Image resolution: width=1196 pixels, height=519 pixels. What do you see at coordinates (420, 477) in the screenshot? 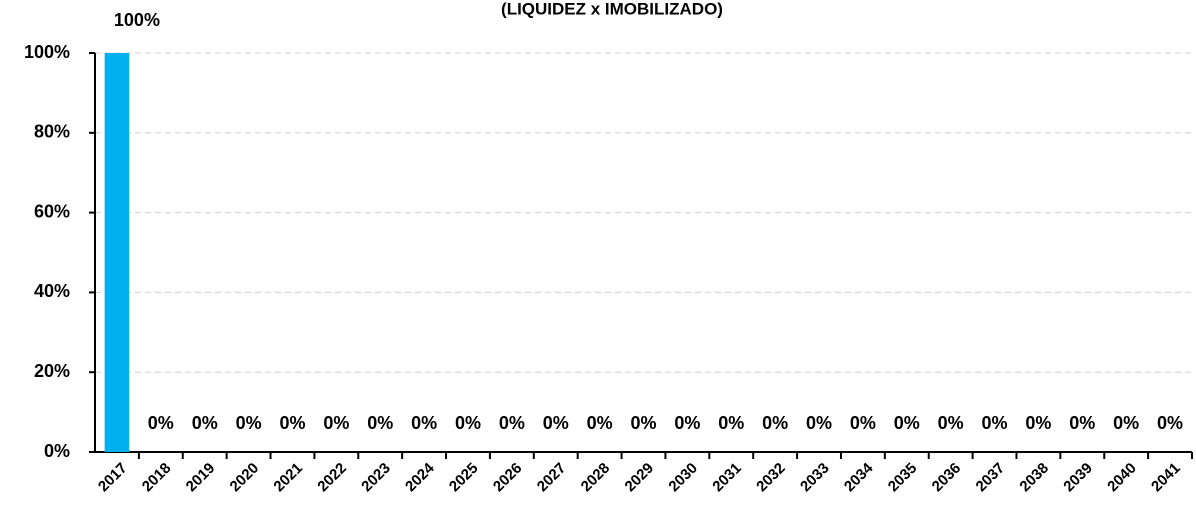
I see `x-tick-label: 2024` at bounding box center [420, 477].